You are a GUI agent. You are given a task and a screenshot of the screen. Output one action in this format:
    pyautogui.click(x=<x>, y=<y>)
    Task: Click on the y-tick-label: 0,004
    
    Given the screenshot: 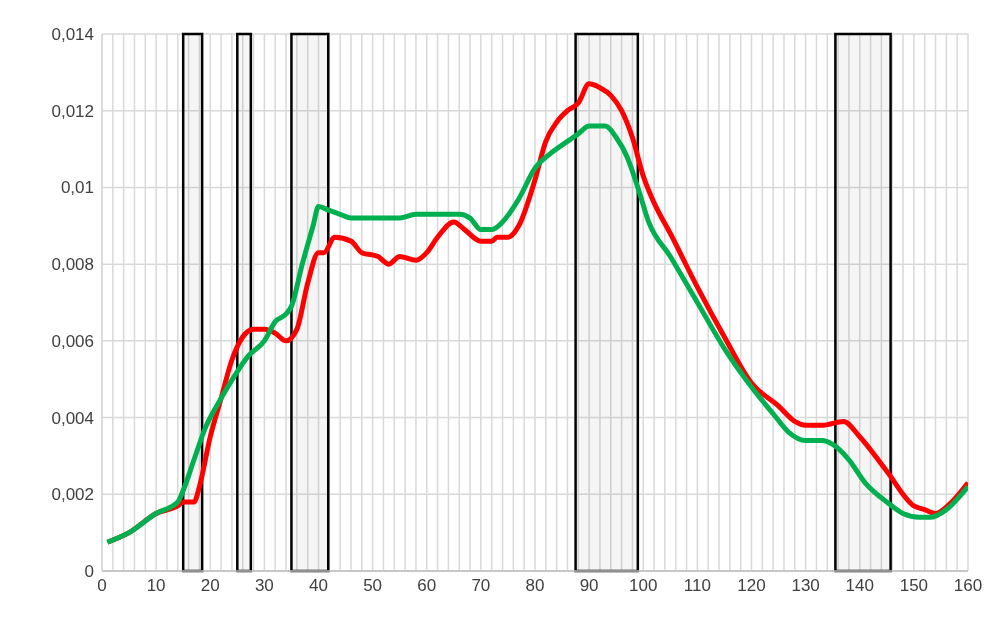 What is the action you would take?
    pyautogui.click(x=72, y=418)
    